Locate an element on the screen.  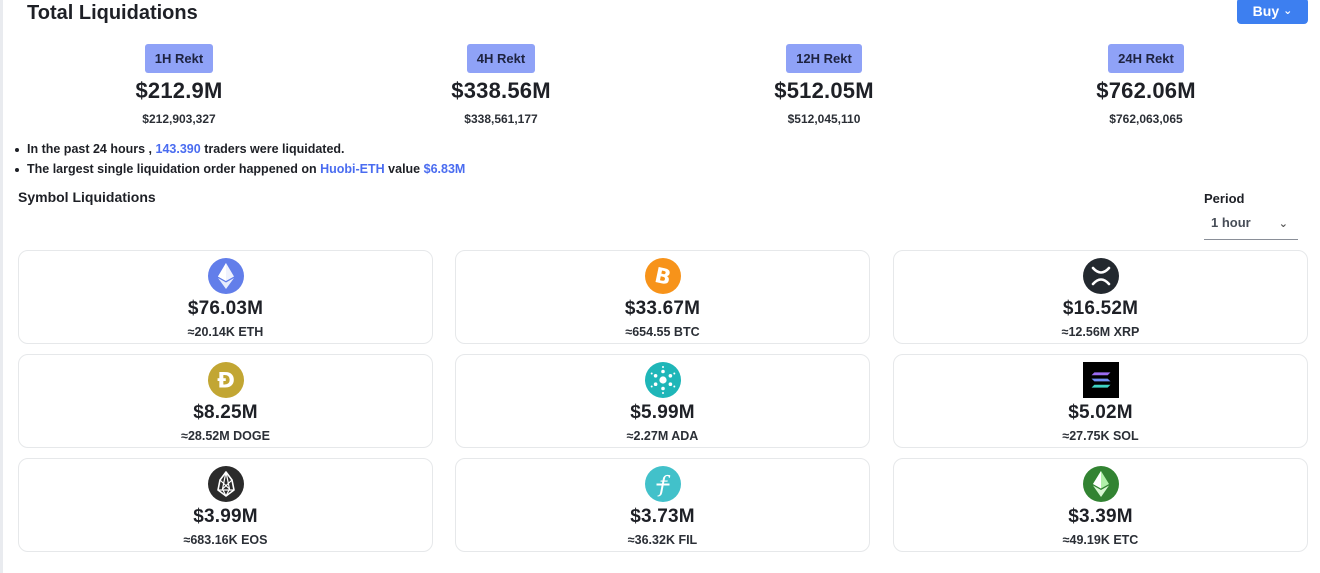
stat-12h-badge: 12H Rekt is located at coordinates (824, 58).